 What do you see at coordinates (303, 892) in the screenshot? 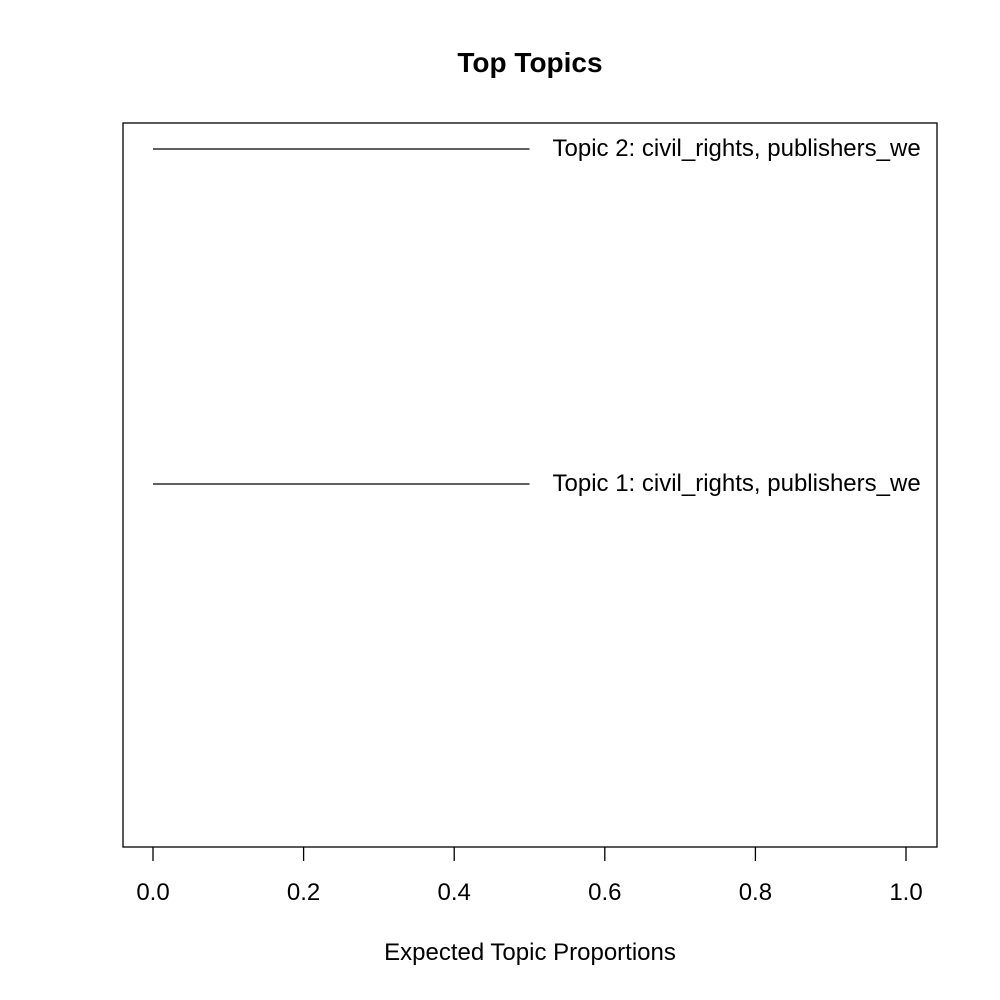
I see `x-tick-label: 0.2` at bounding box center [303, 892].